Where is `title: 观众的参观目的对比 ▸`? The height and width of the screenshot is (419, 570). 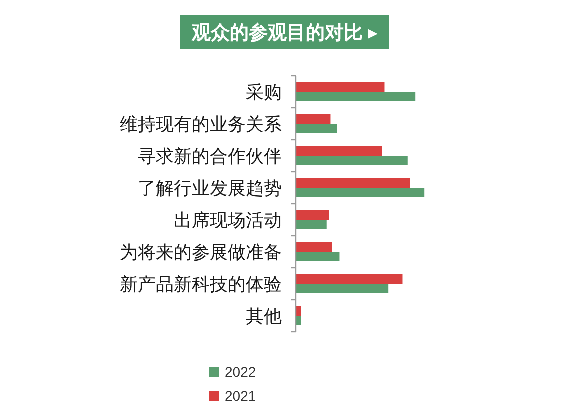 title: 观众的参观目的对比 ▸ is located at coordinates (285, 32).